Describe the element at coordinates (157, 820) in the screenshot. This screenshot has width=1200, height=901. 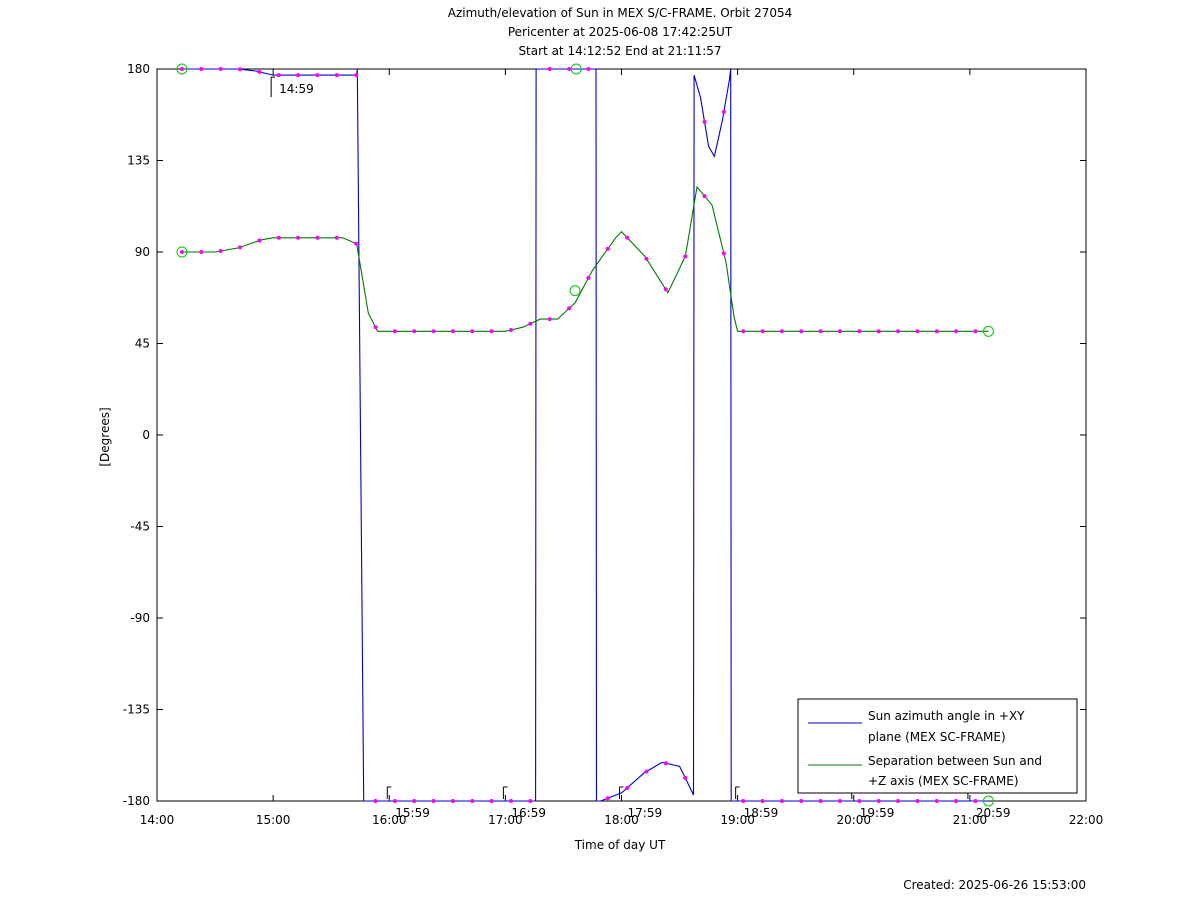
I see `x-tick-label: 14:00` at that location.